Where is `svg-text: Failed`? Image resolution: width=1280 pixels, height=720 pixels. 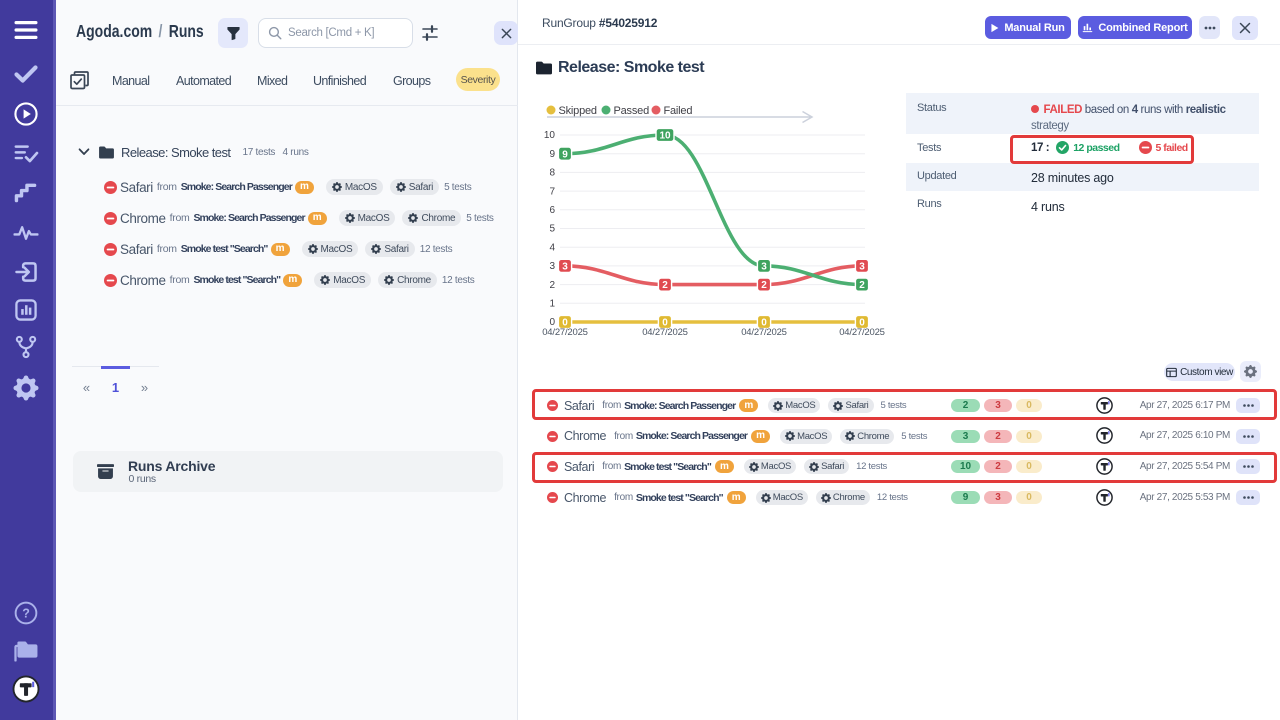 svg-text: Failed is located at coordinates (678, 111).